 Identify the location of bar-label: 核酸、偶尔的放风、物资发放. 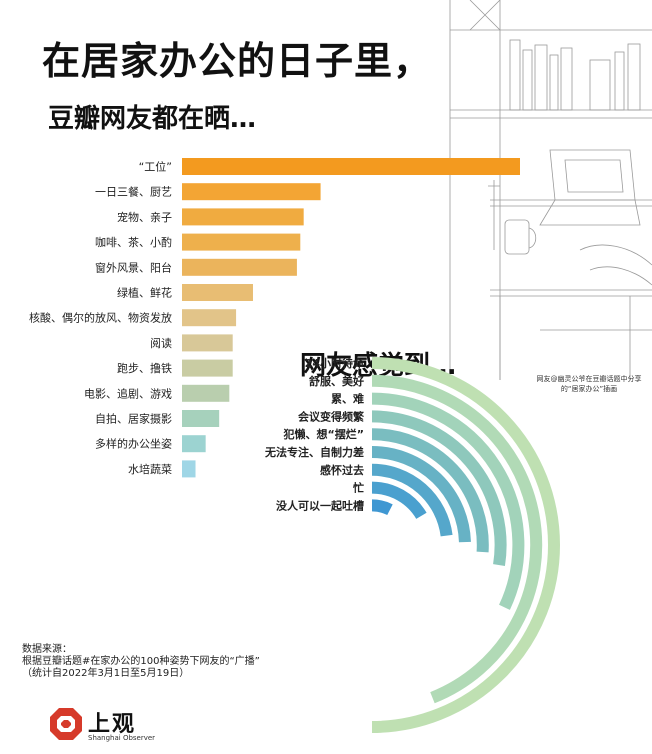
(100, 318).